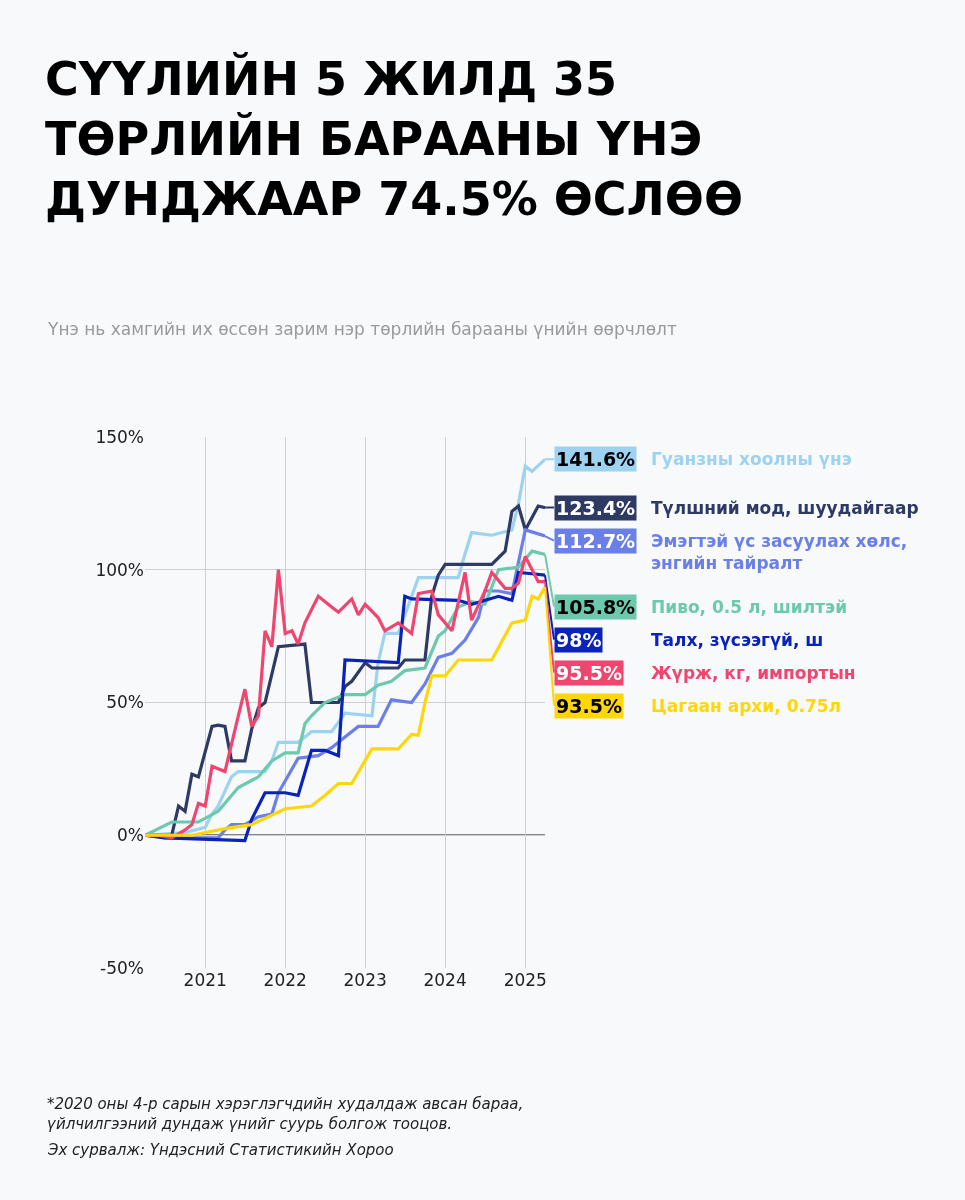 The width and height of the screenshot is (965, 1200). What do you see at coordinates (753, 673) in the screenshot?
I see `legend-label: Жүрж, кг, импортын` at bounding box center [753, 673].